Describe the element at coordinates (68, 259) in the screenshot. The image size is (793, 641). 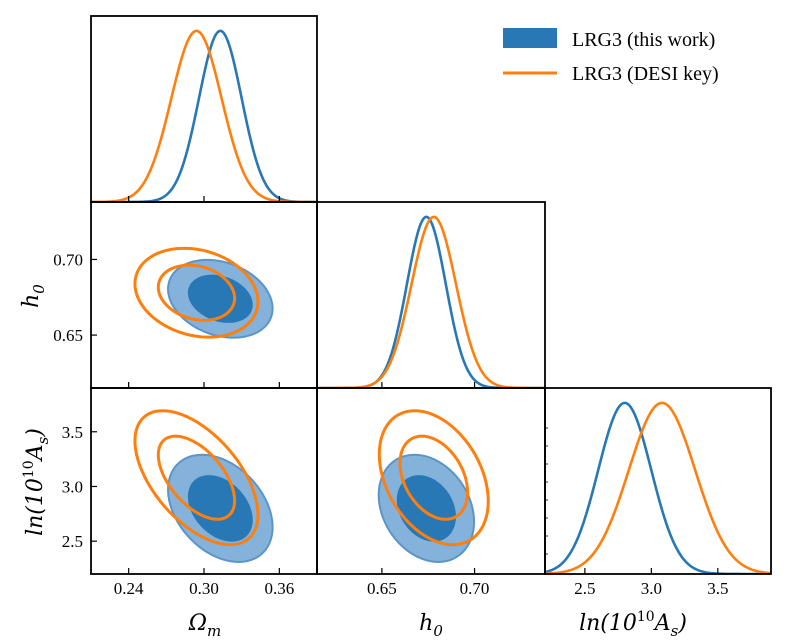
I see `y-tick-label-h: 0.70` at that location.